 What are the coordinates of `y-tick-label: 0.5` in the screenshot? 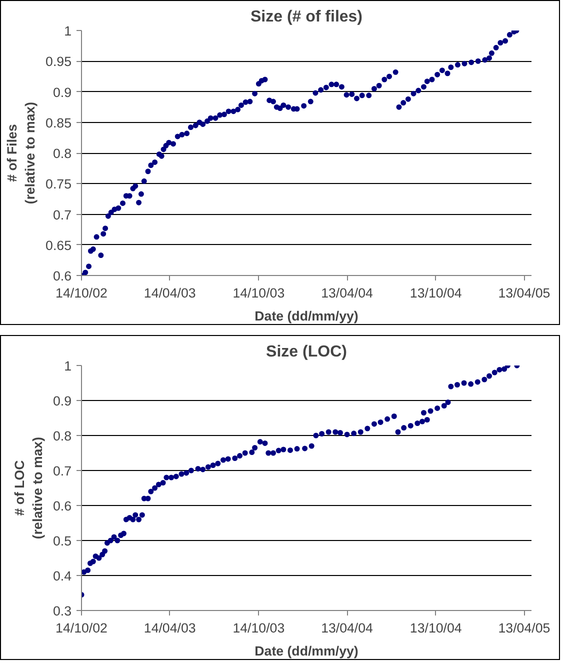 It's located at (62, 541).